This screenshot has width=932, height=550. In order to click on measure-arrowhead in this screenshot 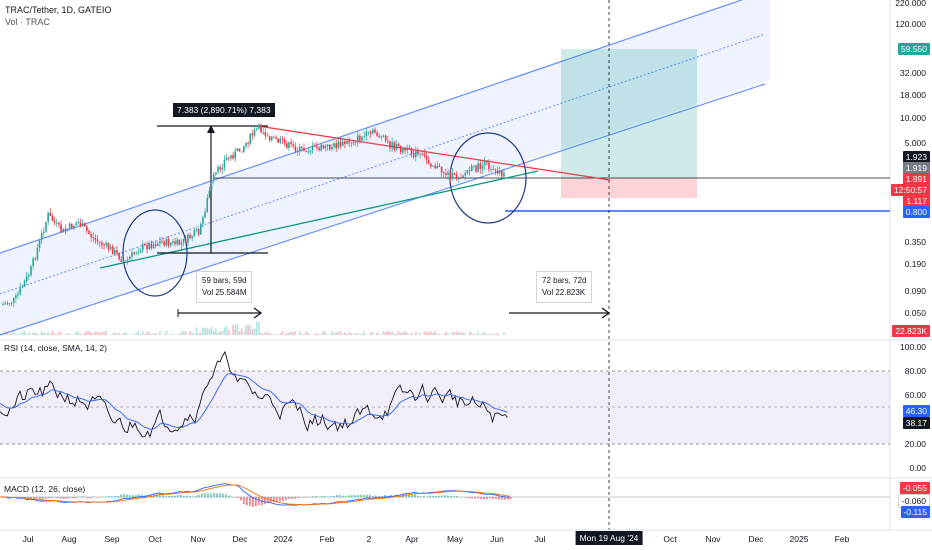, I will do `click(211, 129)`.